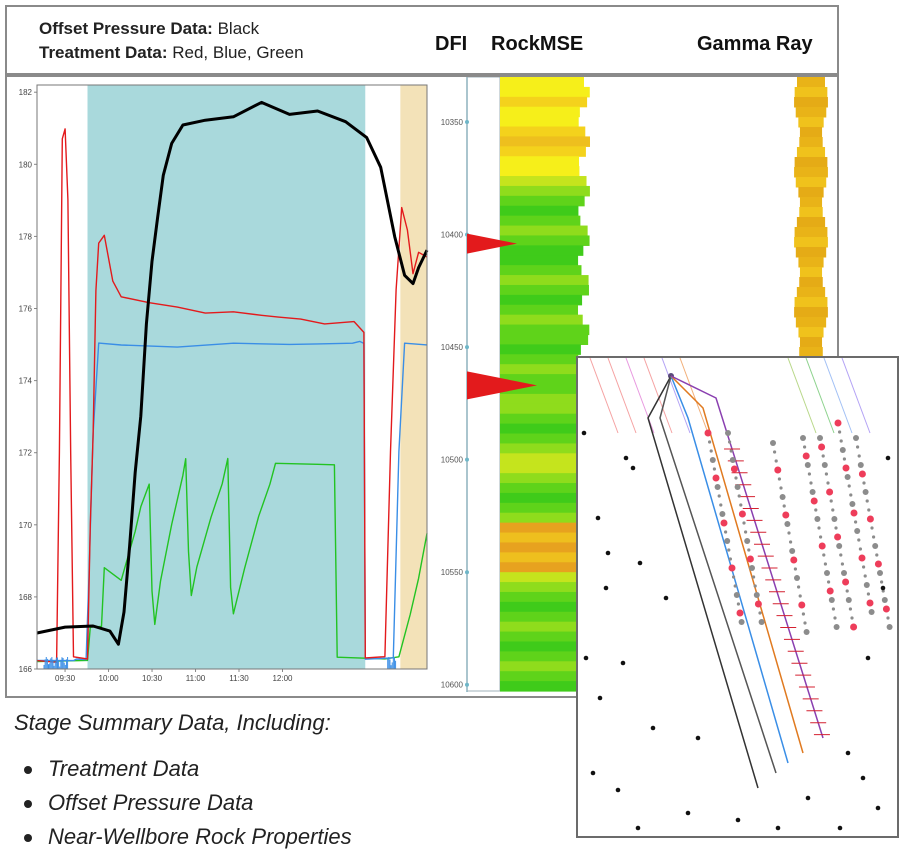  Describe the element at coordinates (26, 92) in the screenshot. I see `y-tick-label: 182` at that location.